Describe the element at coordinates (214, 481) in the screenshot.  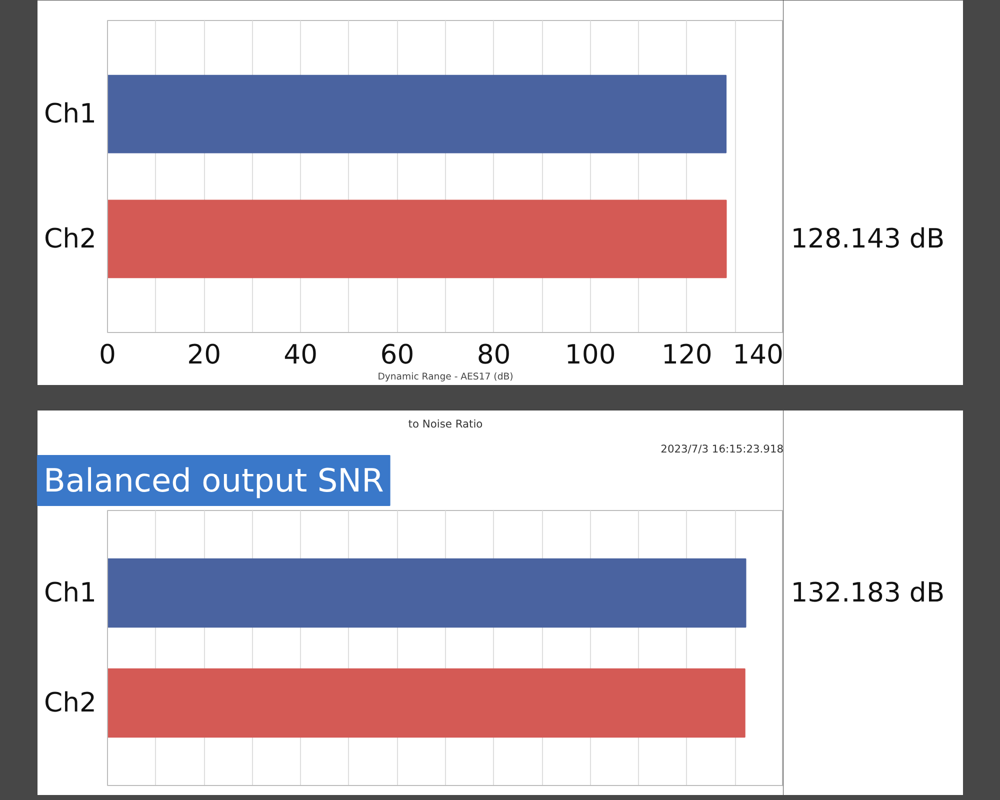
I see `chart-title: Balanced output SNR` at that location.